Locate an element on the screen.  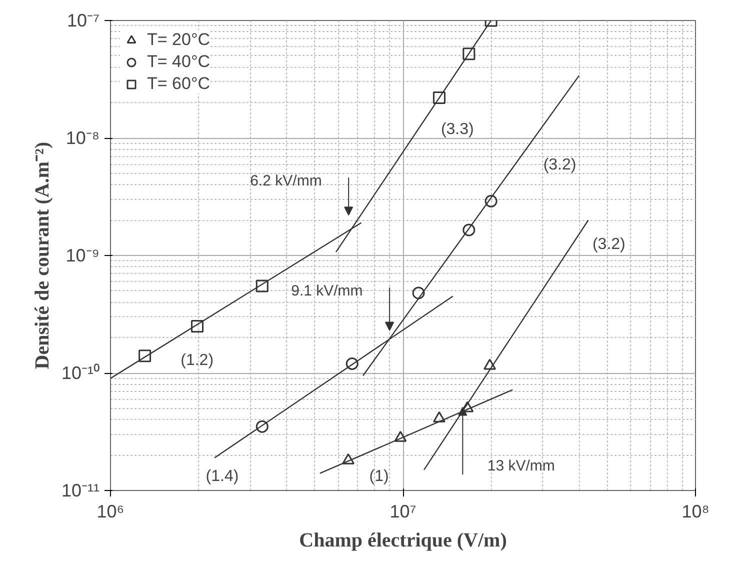
y-tick-label: 10⁻¹⁰ is located at coordinates (80, 373).